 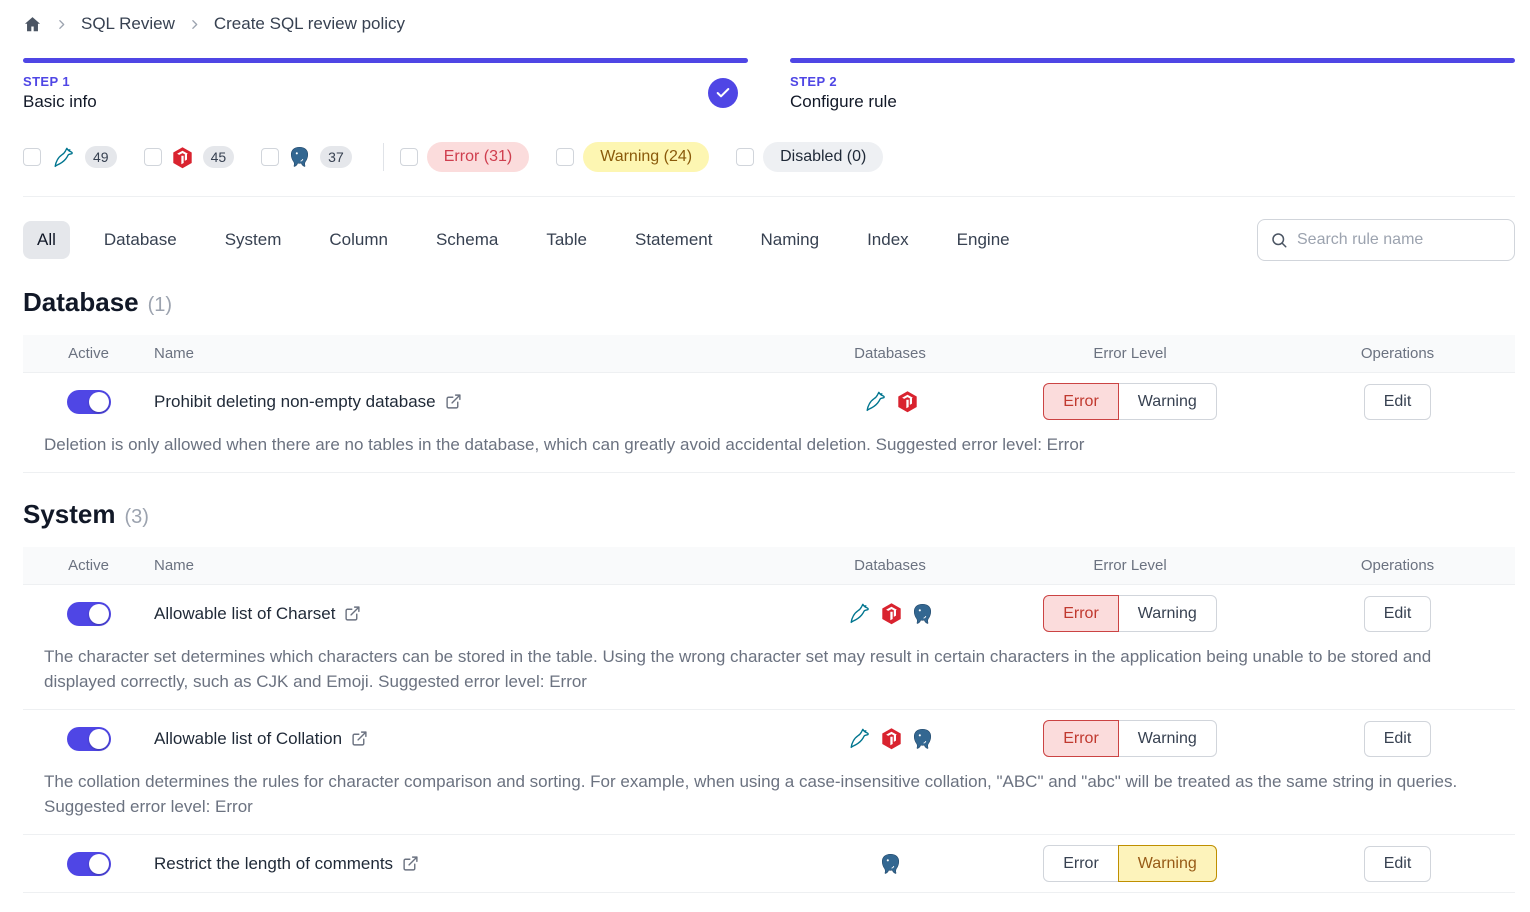 I want to click on error-level-segmented-control: Error Warning, so click(x=1130, y=613).